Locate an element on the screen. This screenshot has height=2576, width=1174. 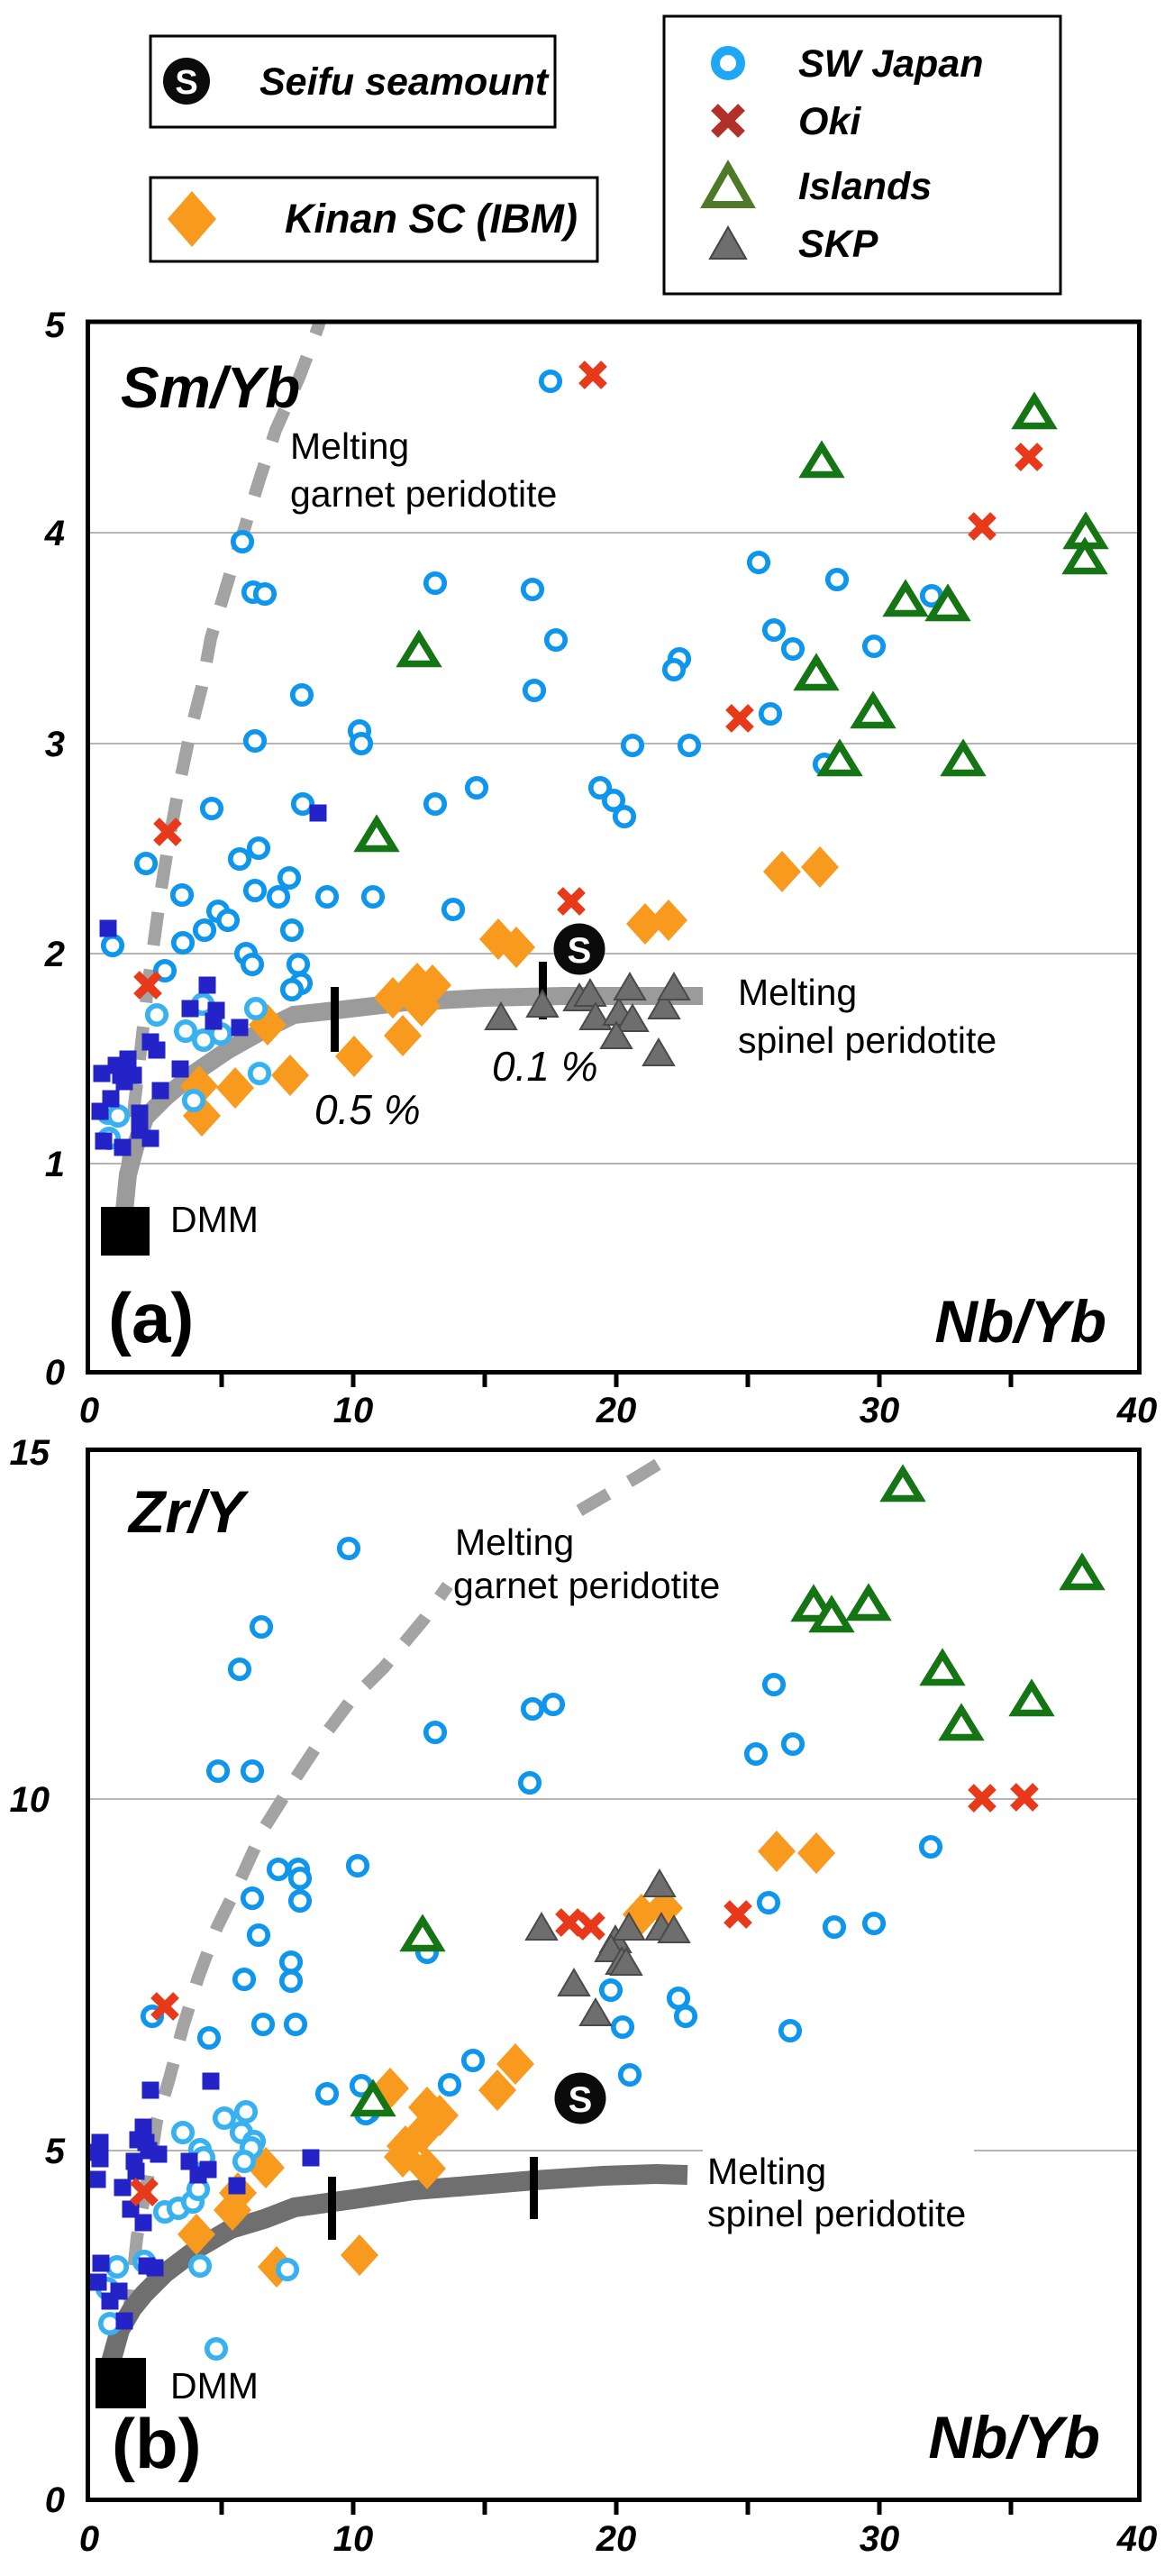
svg-text: 2 is located at coordinates (54, 955).